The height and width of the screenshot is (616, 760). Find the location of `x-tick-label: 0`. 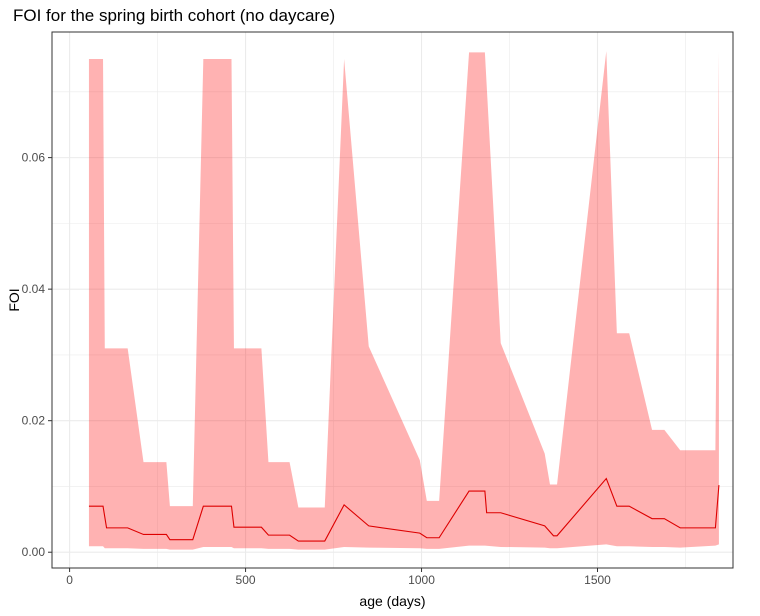

x-tick-label: 0 is located at coordinates (69, 580).